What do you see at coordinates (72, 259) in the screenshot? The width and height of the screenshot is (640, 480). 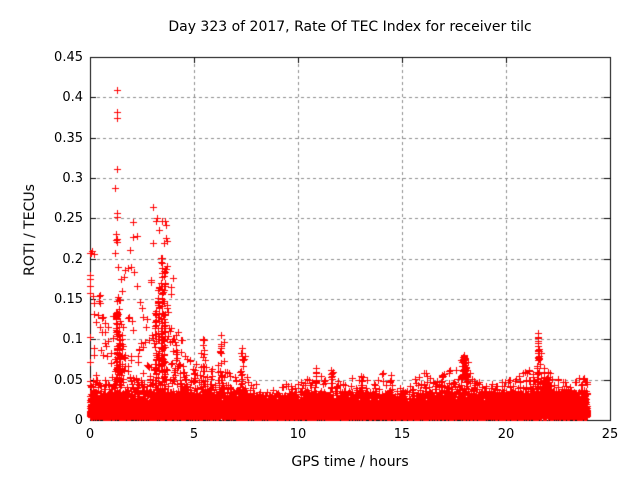 I see `y-tick-label: 0.2` at bounding box center [72, 259].